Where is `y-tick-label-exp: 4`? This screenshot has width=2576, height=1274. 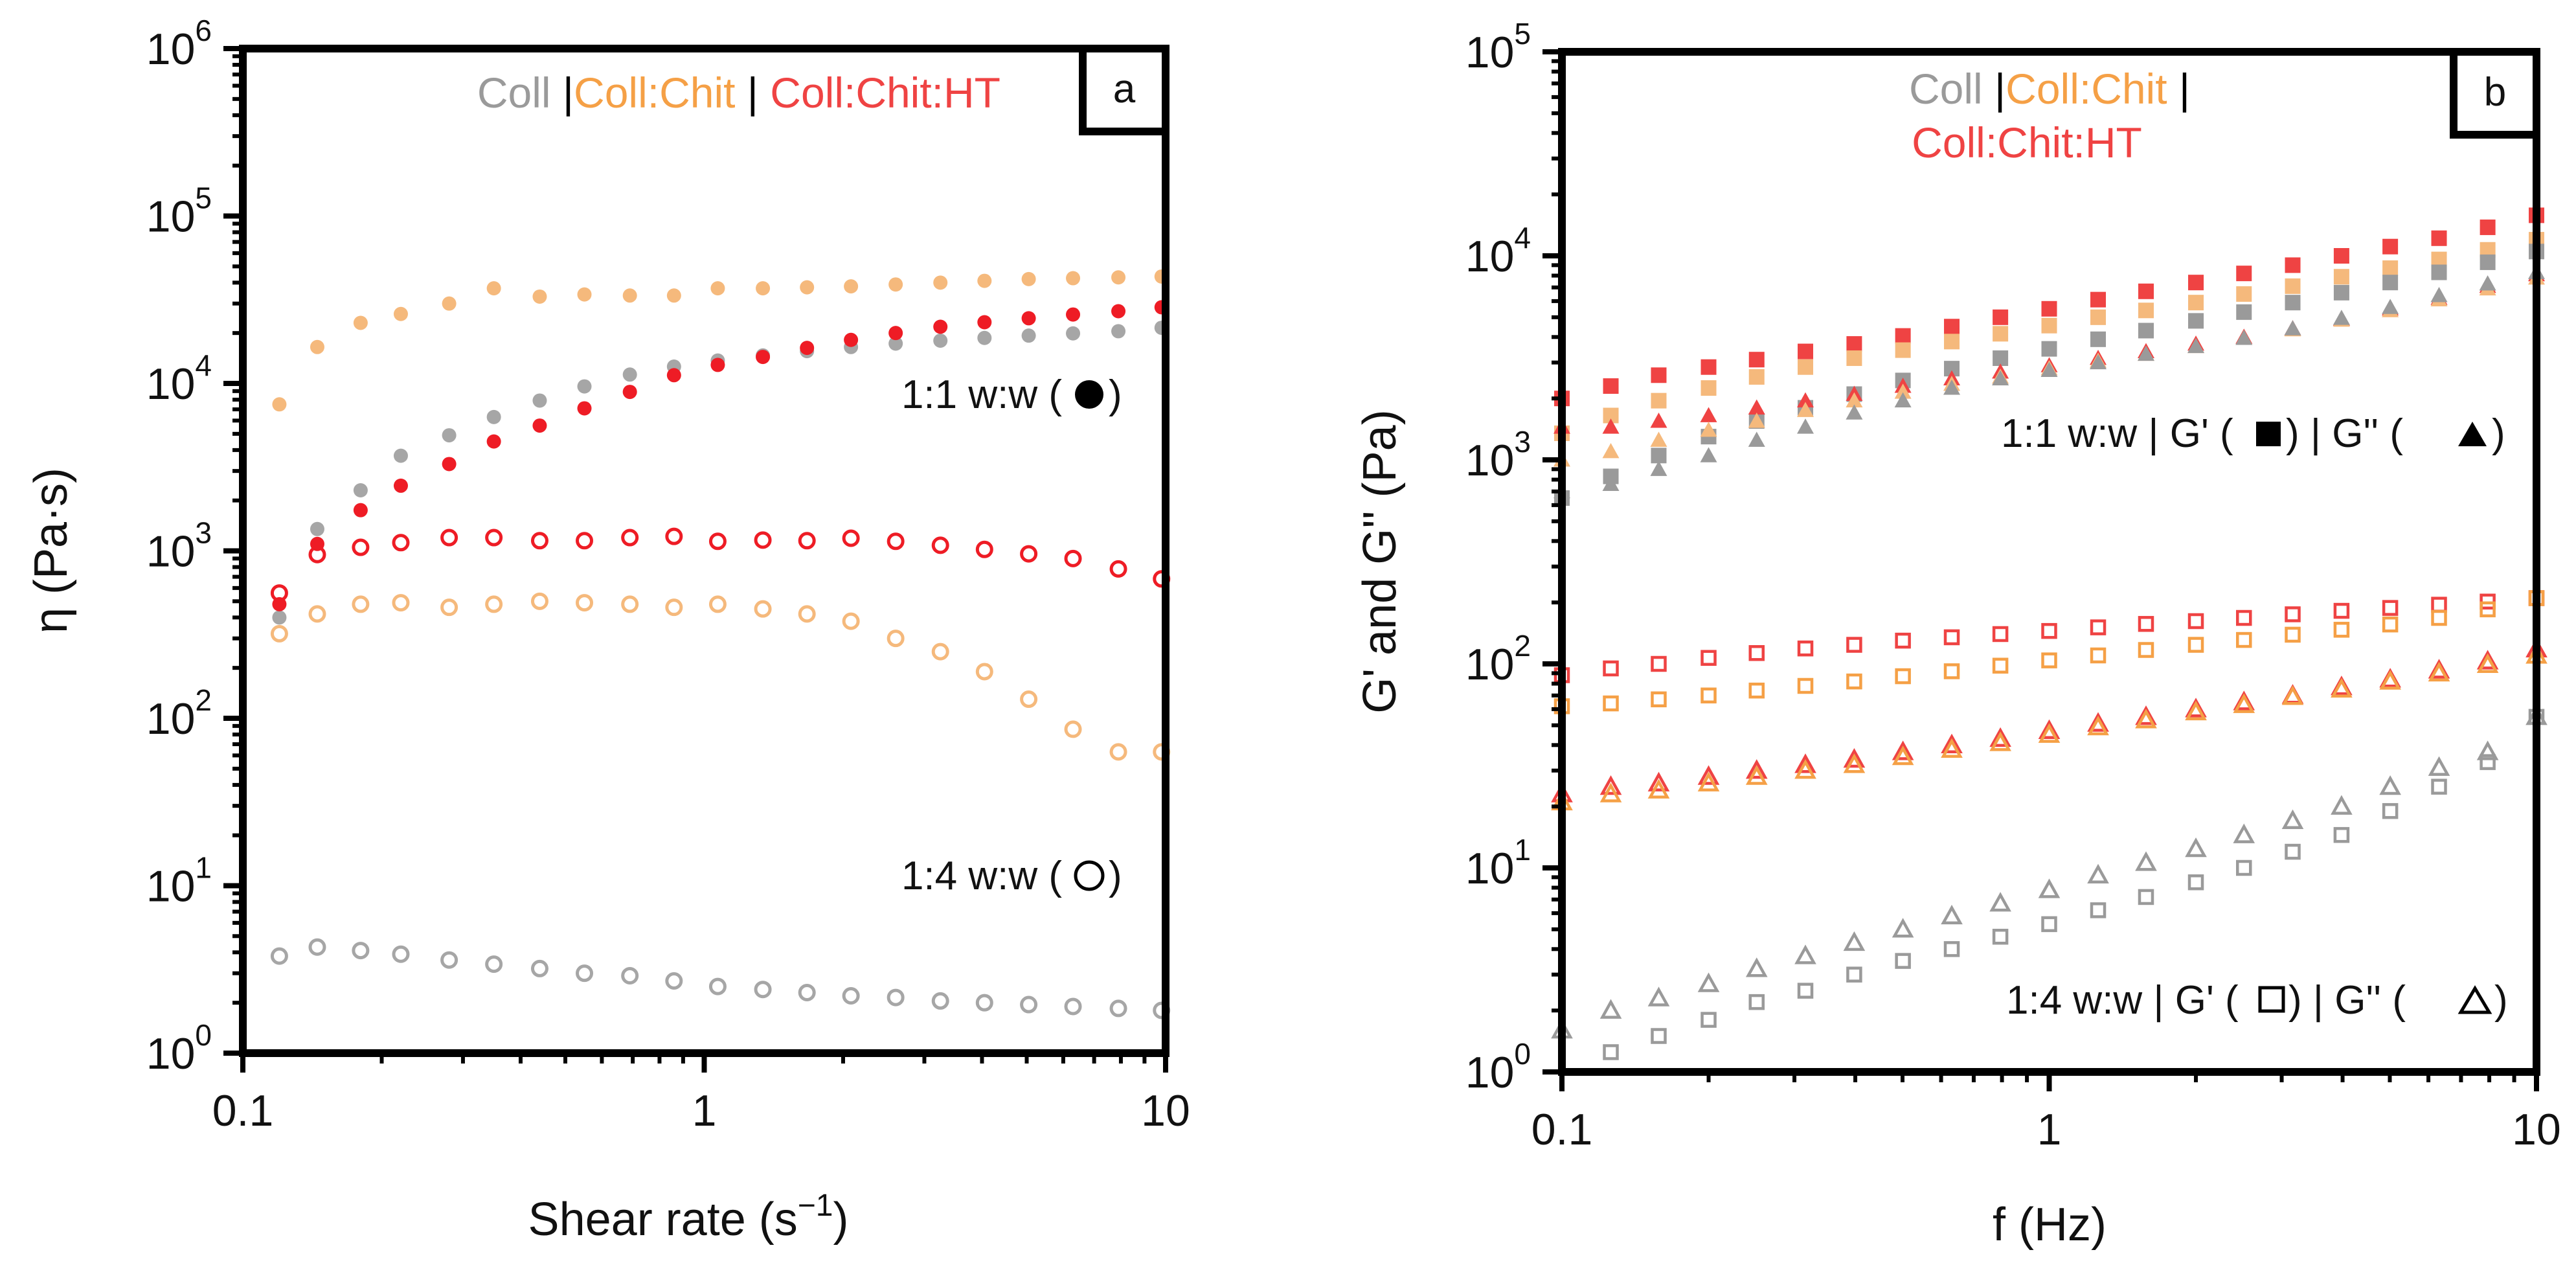 y-tick-label-exp: 4 is located at coordinates (1523, 238).